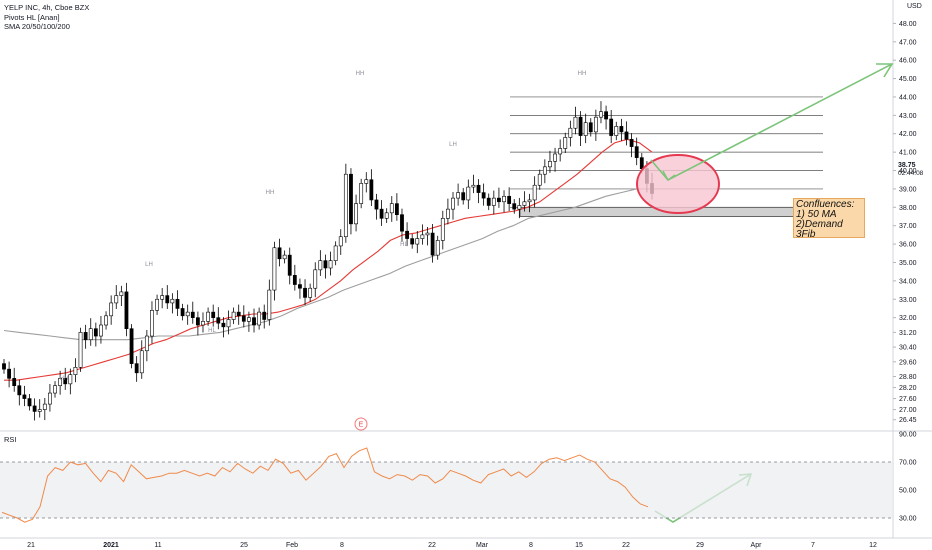 The height and width of the screenshot is (550, 932). What do you see at coordinates (908, 377) in the screenshot?
I see `price-tick-label: 28.80` at bounding box center [908, 377].